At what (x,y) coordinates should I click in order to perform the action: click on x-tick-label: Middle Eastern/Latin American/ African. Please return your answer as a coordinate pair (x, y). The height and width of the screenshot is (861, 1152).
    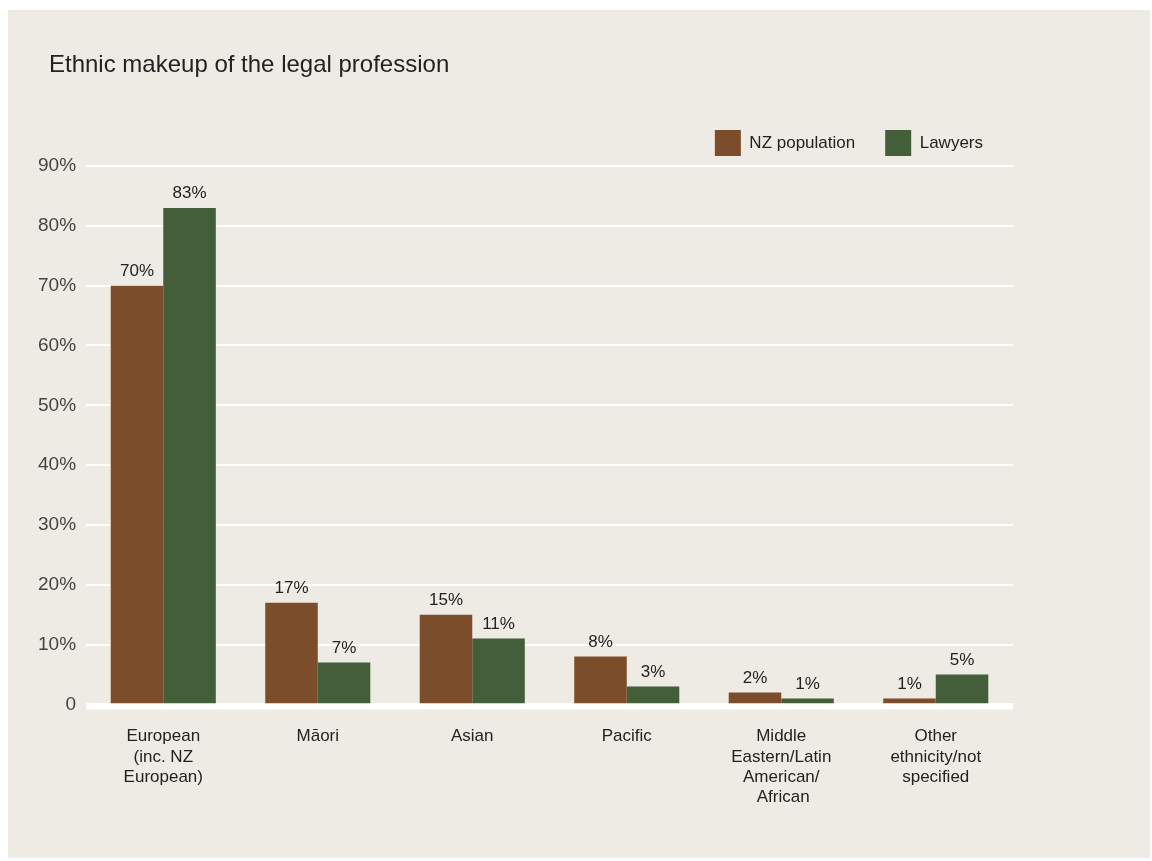
    Looking at the image, I should click on (781, 766).